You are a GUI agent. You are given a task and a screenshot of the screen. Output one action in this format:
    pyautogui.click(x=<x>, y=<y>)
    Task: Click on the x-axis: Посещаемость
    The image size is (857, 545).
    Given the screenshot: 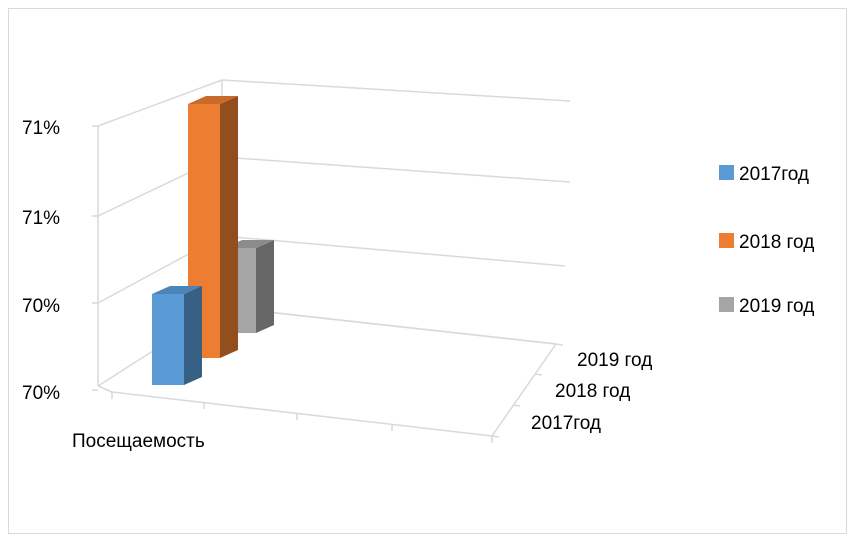 What is the action you would take?
    pyautogui.click(x=282, y=422)
    